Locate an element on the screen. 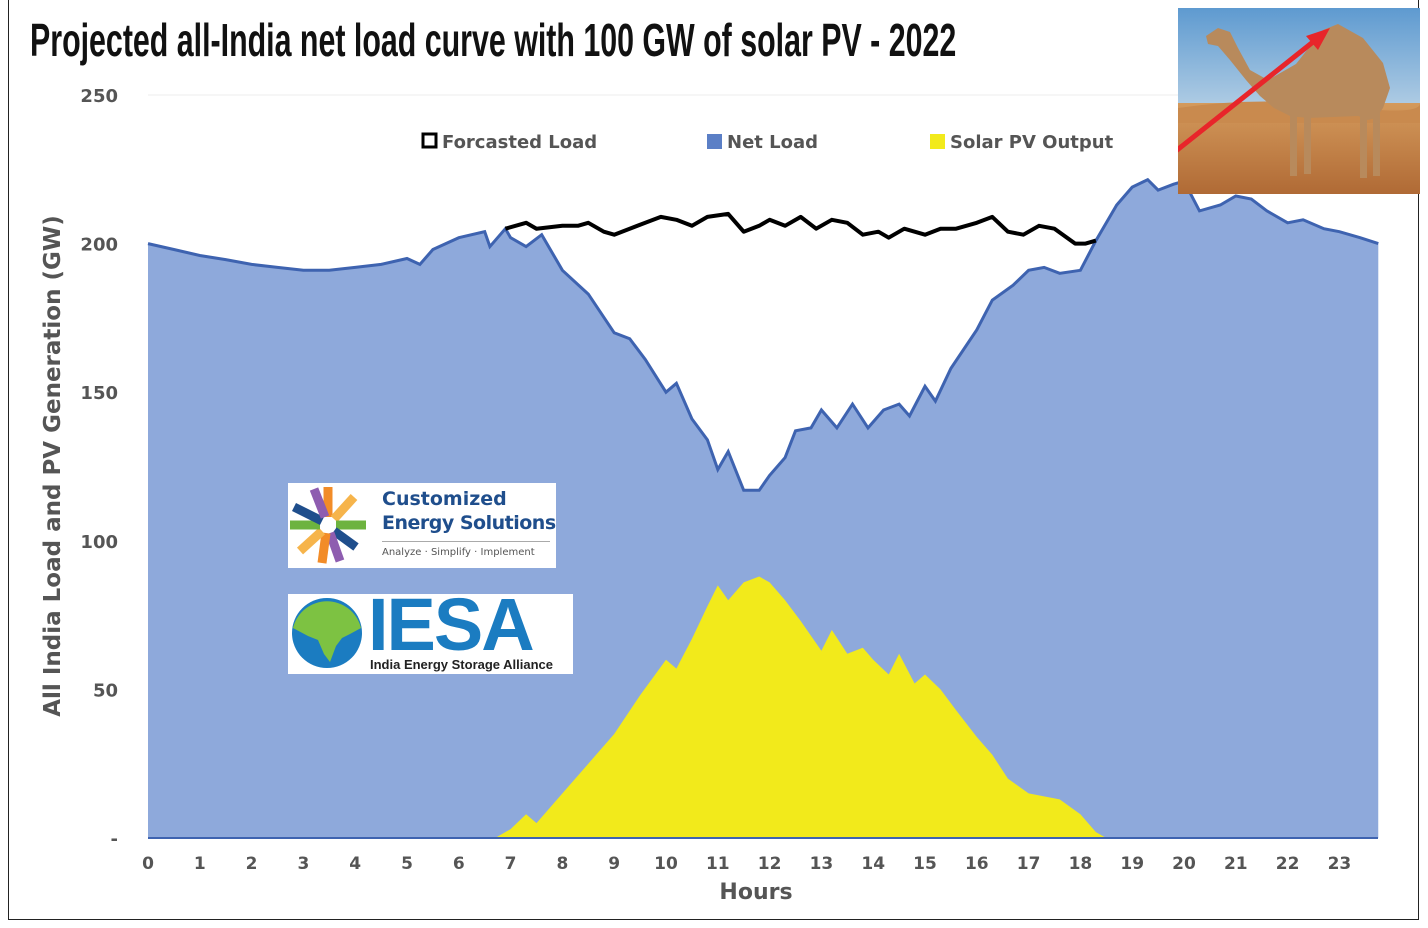 This screenshot has height=928, width=1428. y-tick-label: 200 is located at coordinates (99, 245).